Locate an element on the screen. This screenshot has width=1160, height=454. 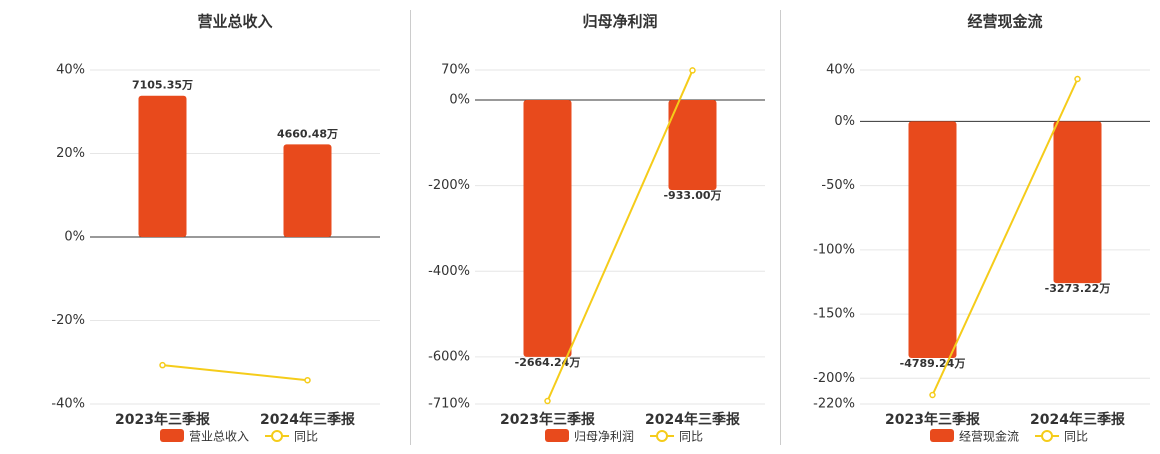
data-label: -2664.24万 is located at coordinates (548, 362).